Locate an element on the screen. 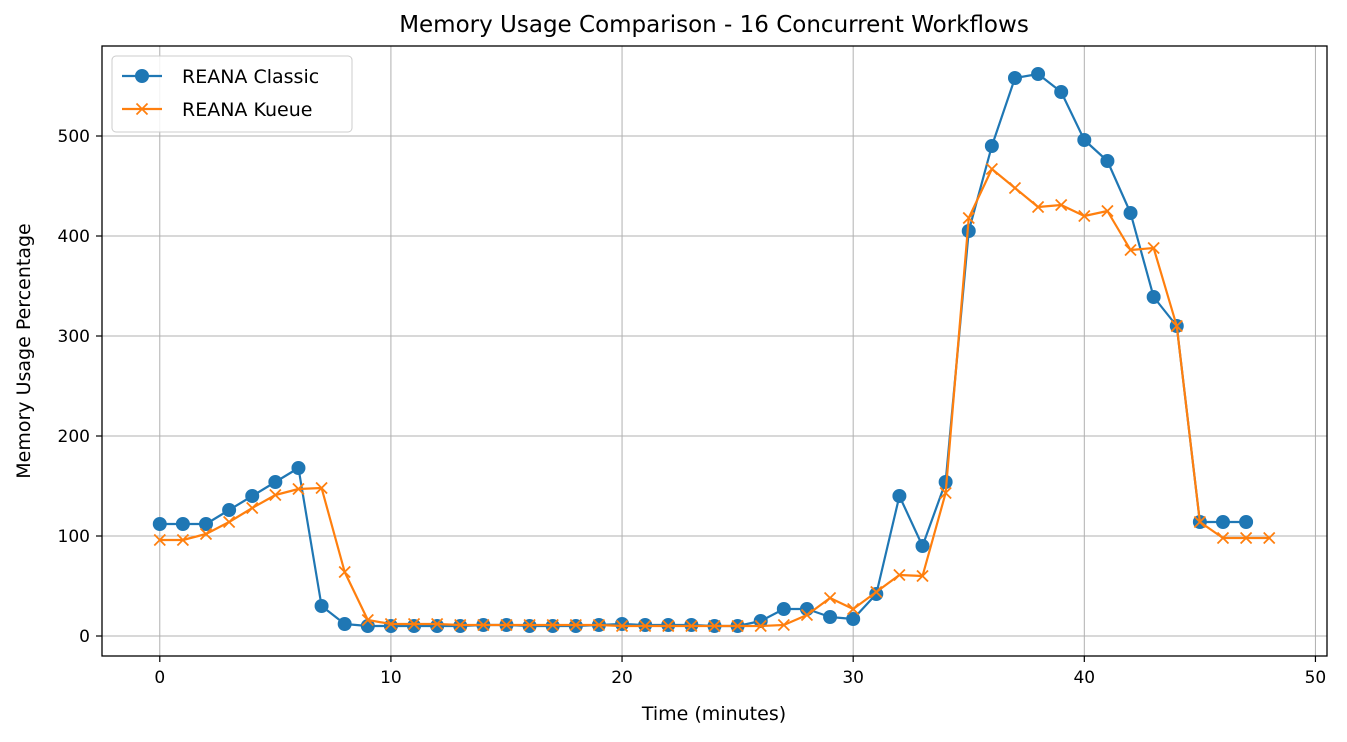 This screenshot has width=1347, height=742. x-axis-label: Time (minutes) is located at coordinates (713, 714).